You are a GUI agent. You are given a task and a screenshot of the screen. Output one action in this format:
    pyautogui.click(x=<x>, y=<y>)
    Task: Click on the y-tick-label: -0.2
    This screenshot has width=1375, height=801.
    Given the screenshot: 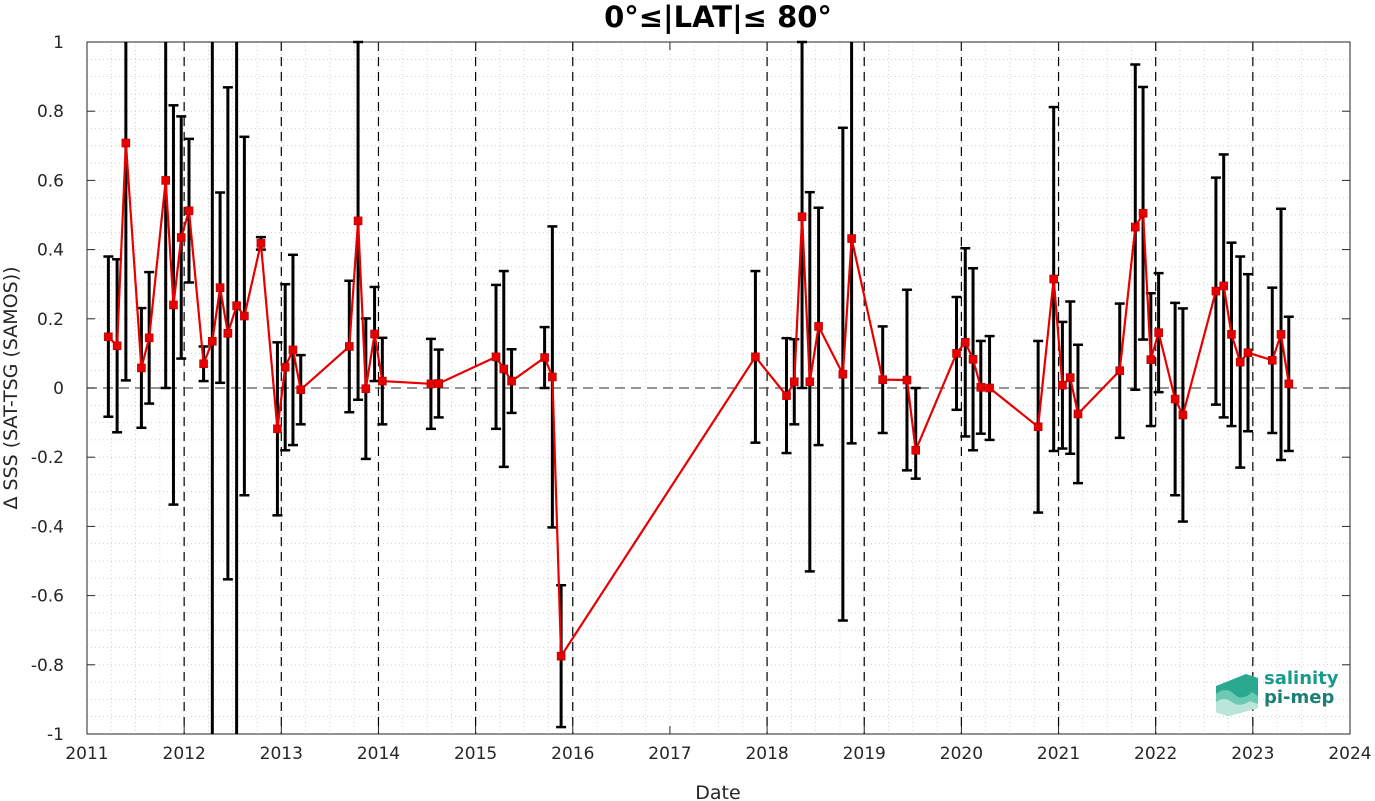 What is the action you would take?
    pyautogui.click(x=47, y=458)
    